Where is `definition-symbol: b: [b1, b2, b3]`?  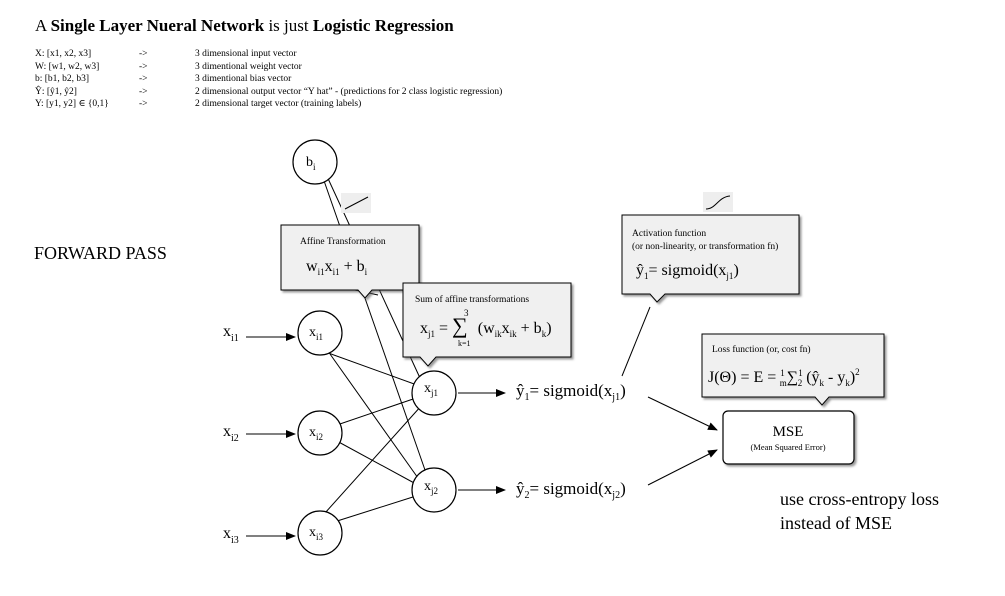 definition-symbol: b: [b1, b2, b3] is located at coordinates (62, 79).